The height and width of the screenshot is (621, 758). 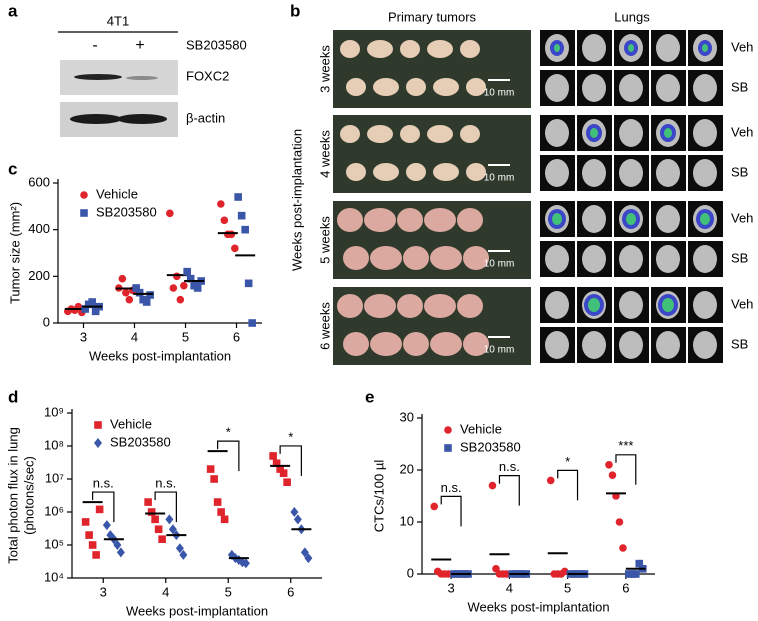 I want to click on y-tick-label: 30, so click(x=407, y=416).